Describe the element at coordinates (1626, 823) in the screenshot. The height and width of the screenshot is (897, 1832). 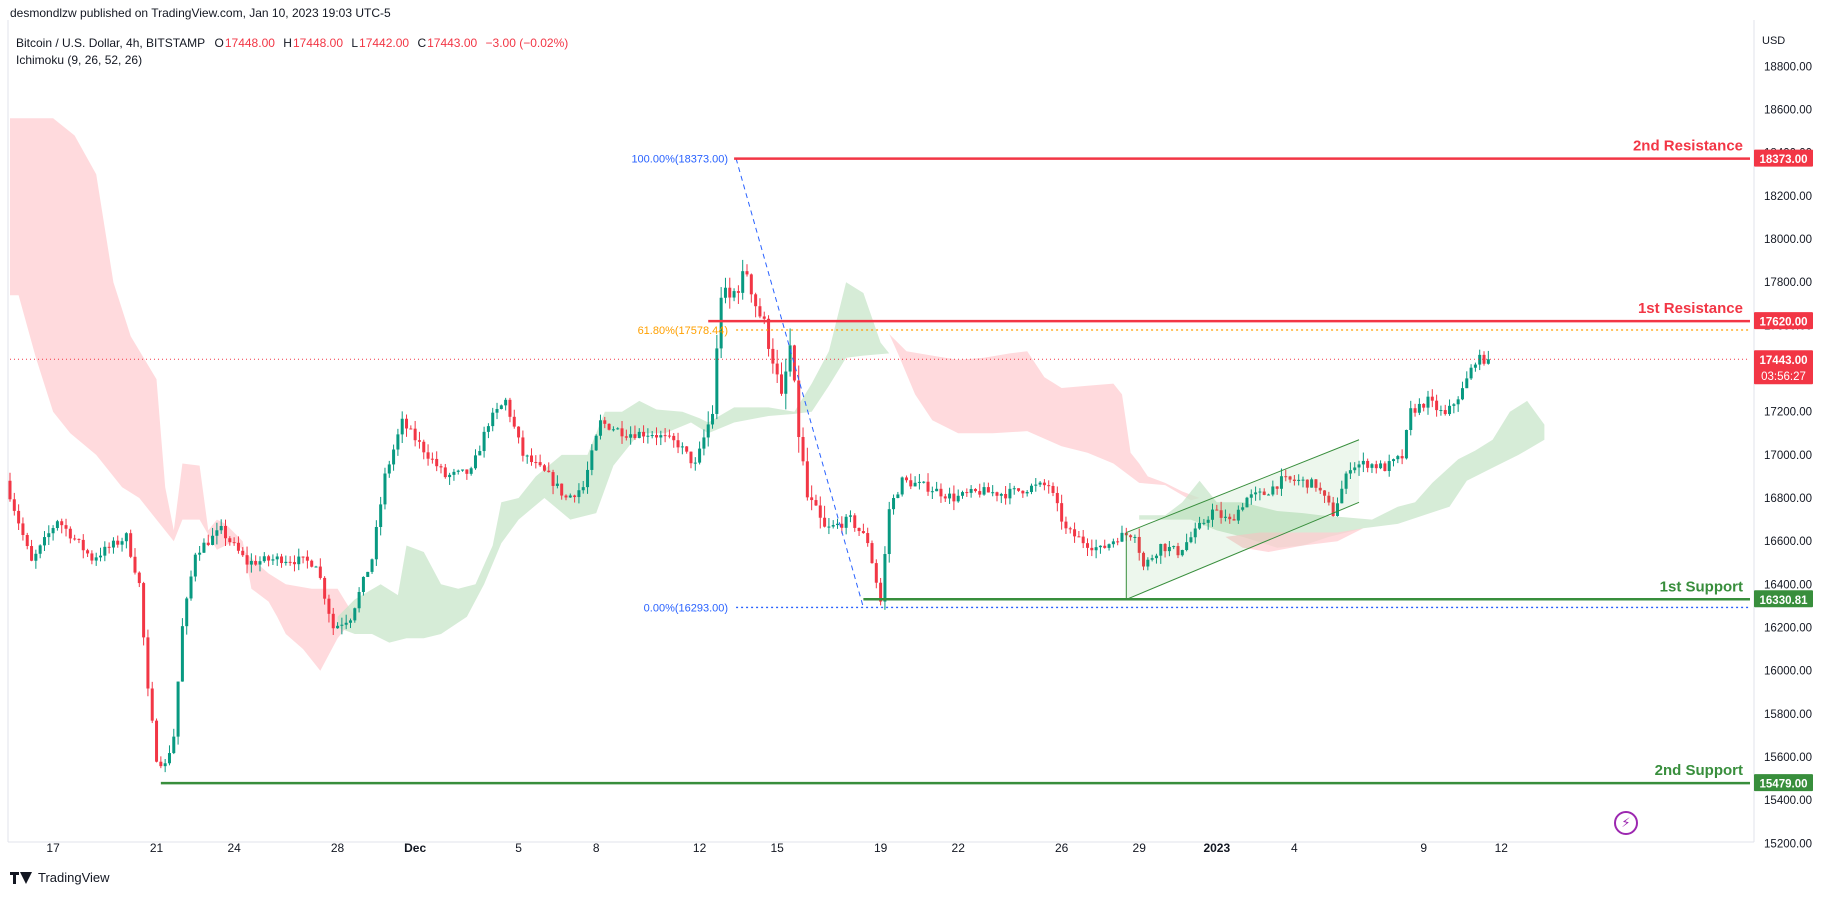
I see `lightning-icon: ⚡` at that location.